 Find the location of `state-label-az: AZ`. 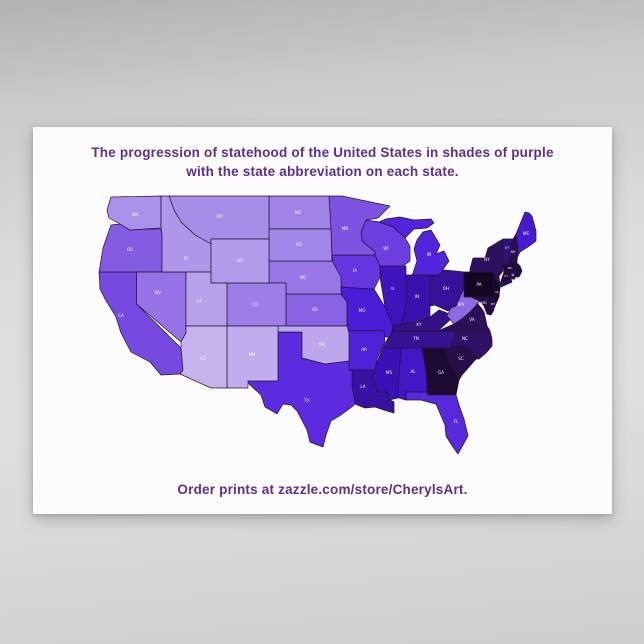

state-label-az: AZ is located at coordinates (203, 358).